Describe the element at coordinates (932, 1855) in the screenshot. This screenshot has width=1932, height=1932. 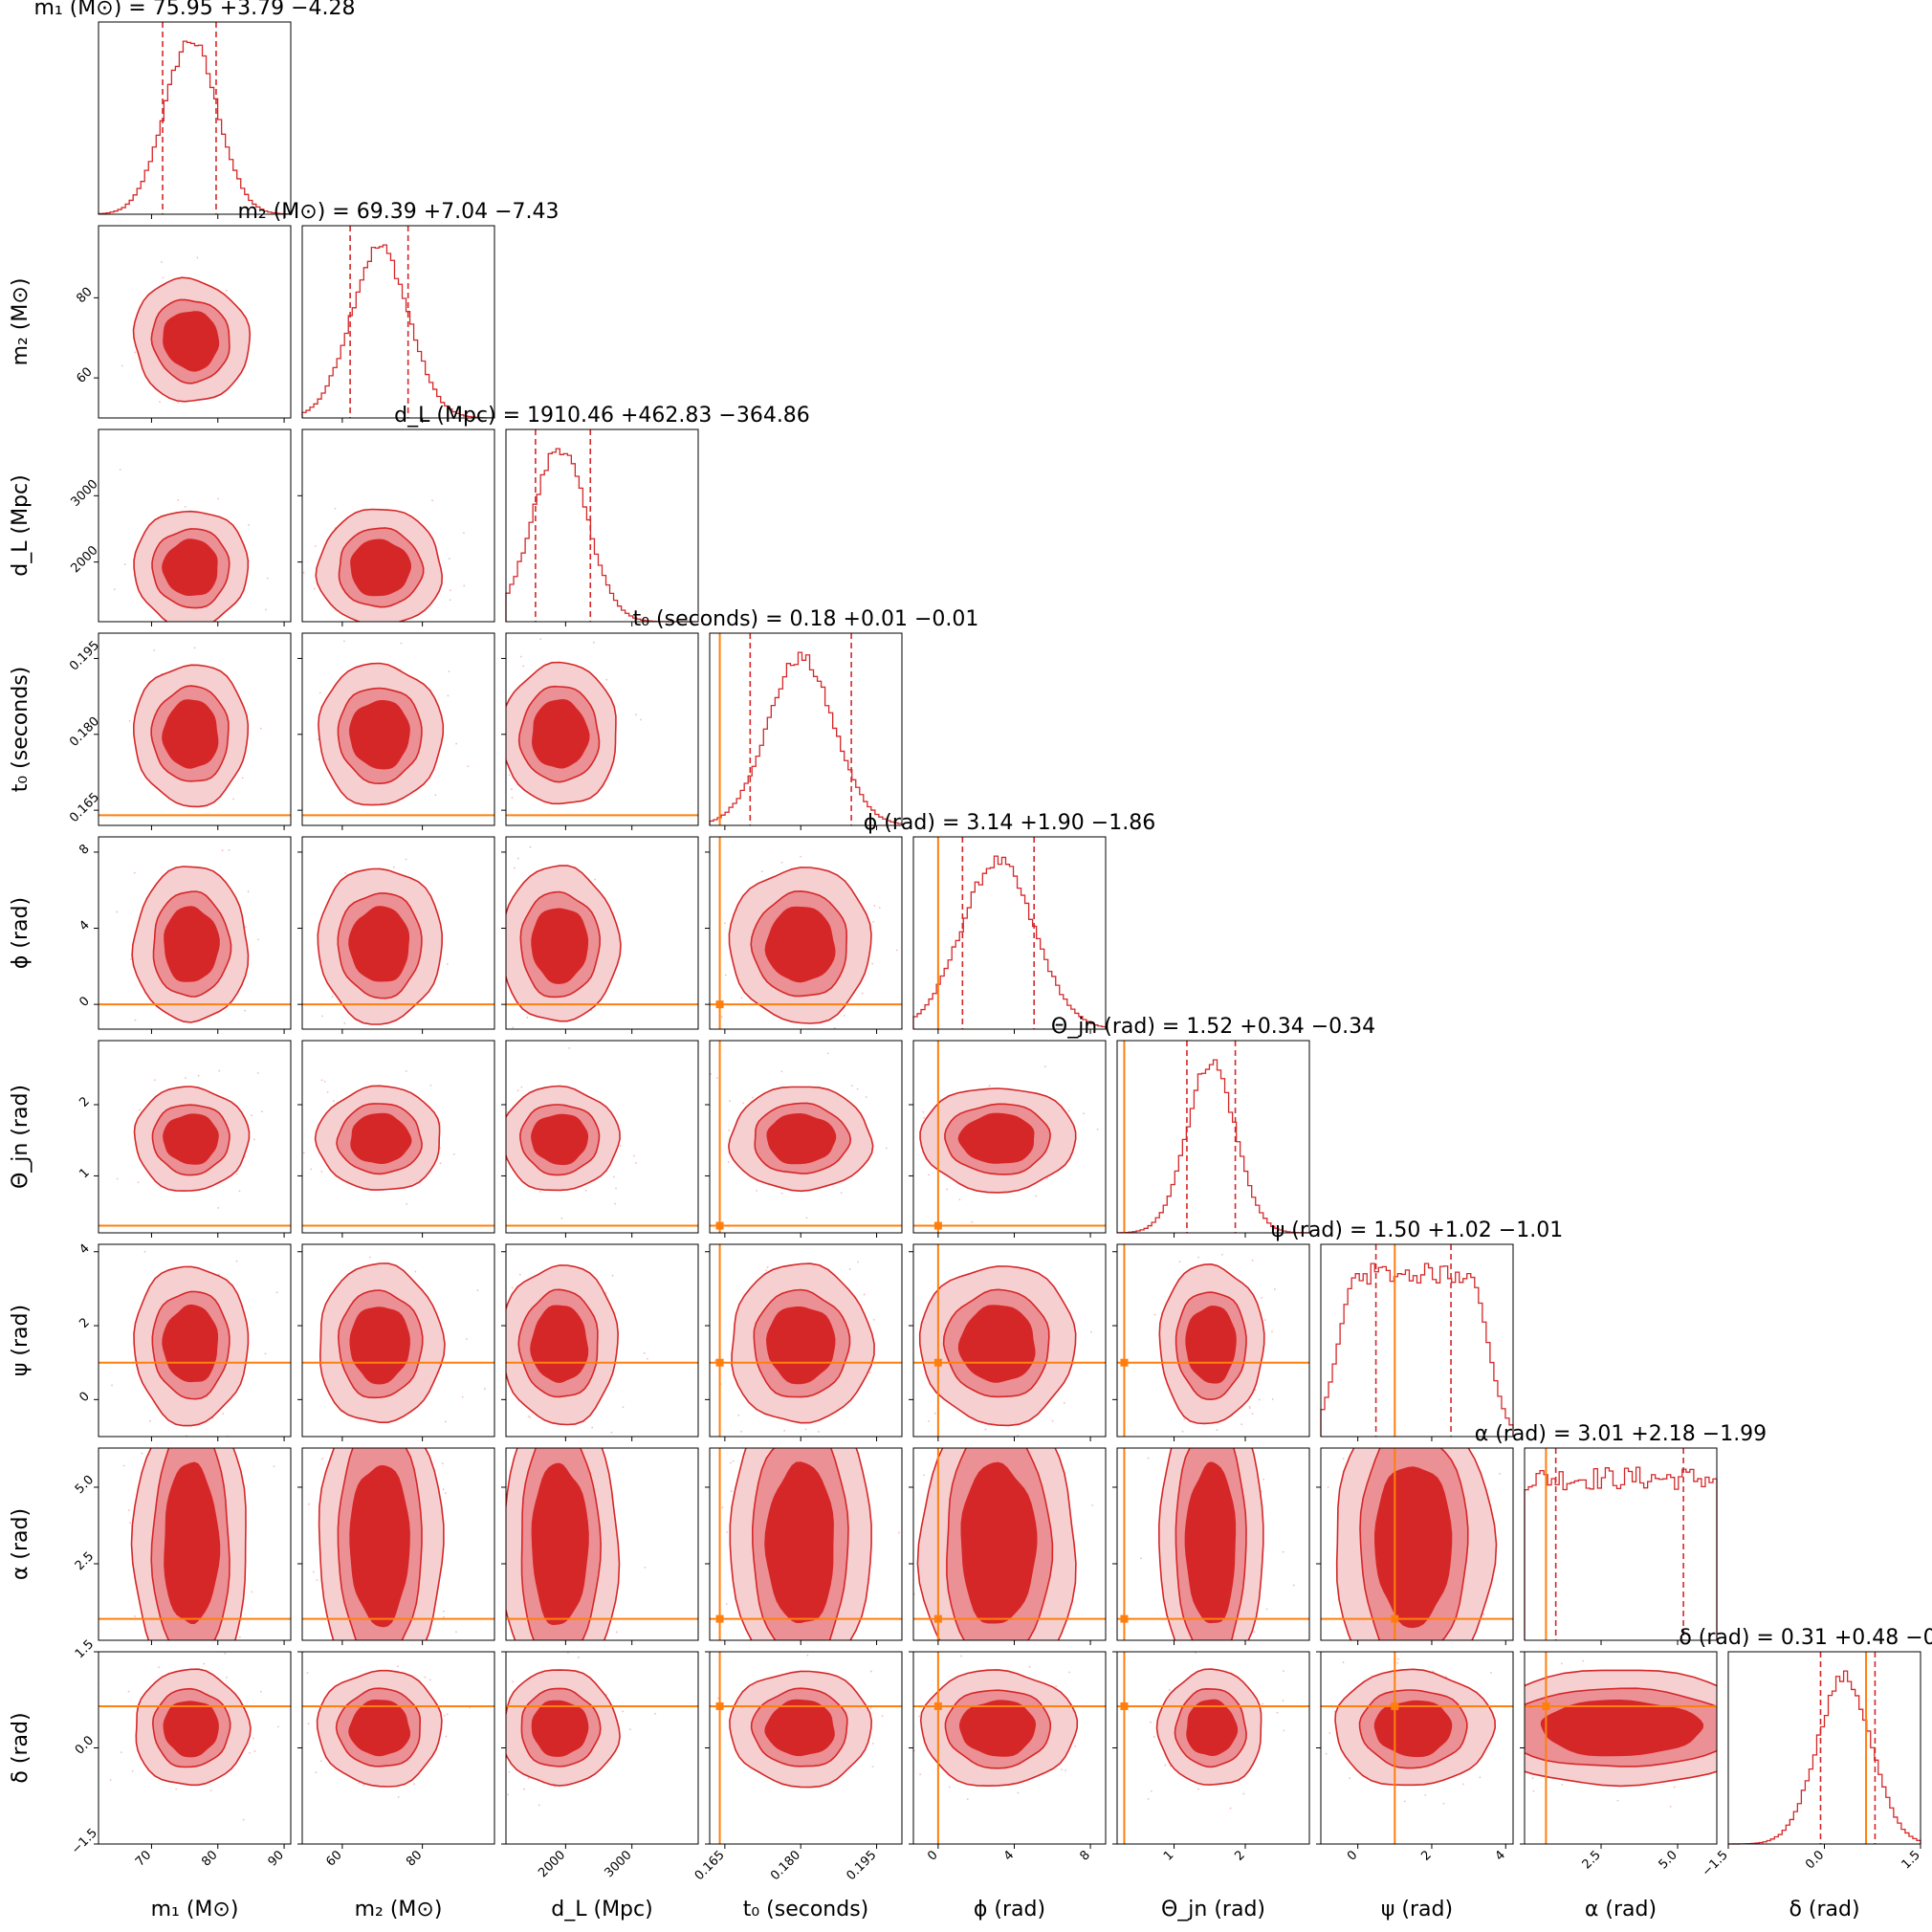
I see `x-tick-label-phi: 0` at that location.